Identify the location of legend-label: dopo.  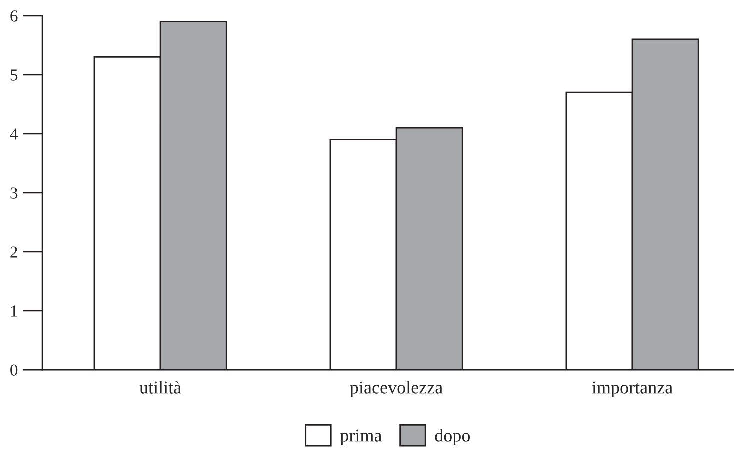
(452, 437).